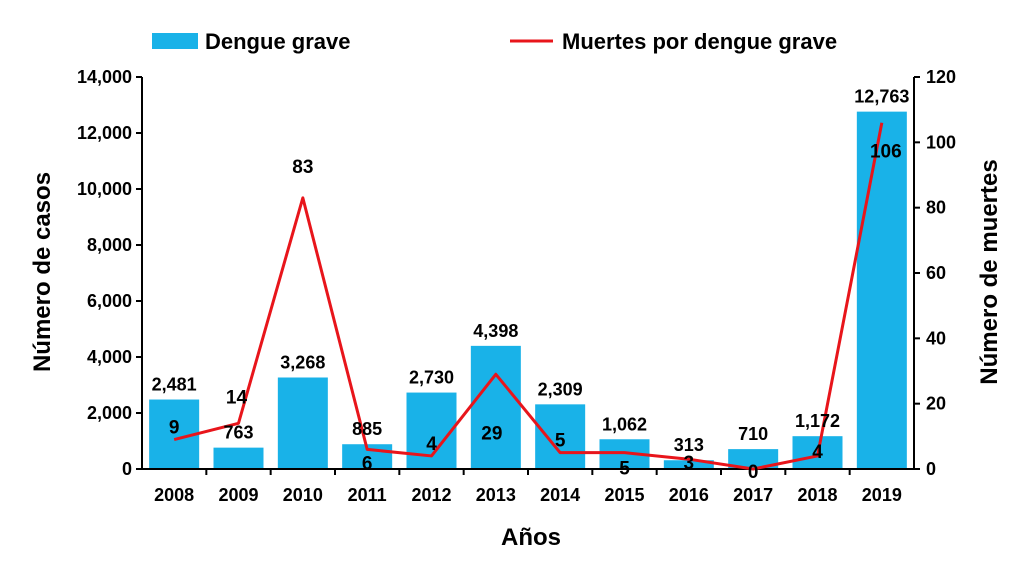 The width and height of the screenshot is (1024, 576). I want to click on death-value-label: 9, so click(174, 428).